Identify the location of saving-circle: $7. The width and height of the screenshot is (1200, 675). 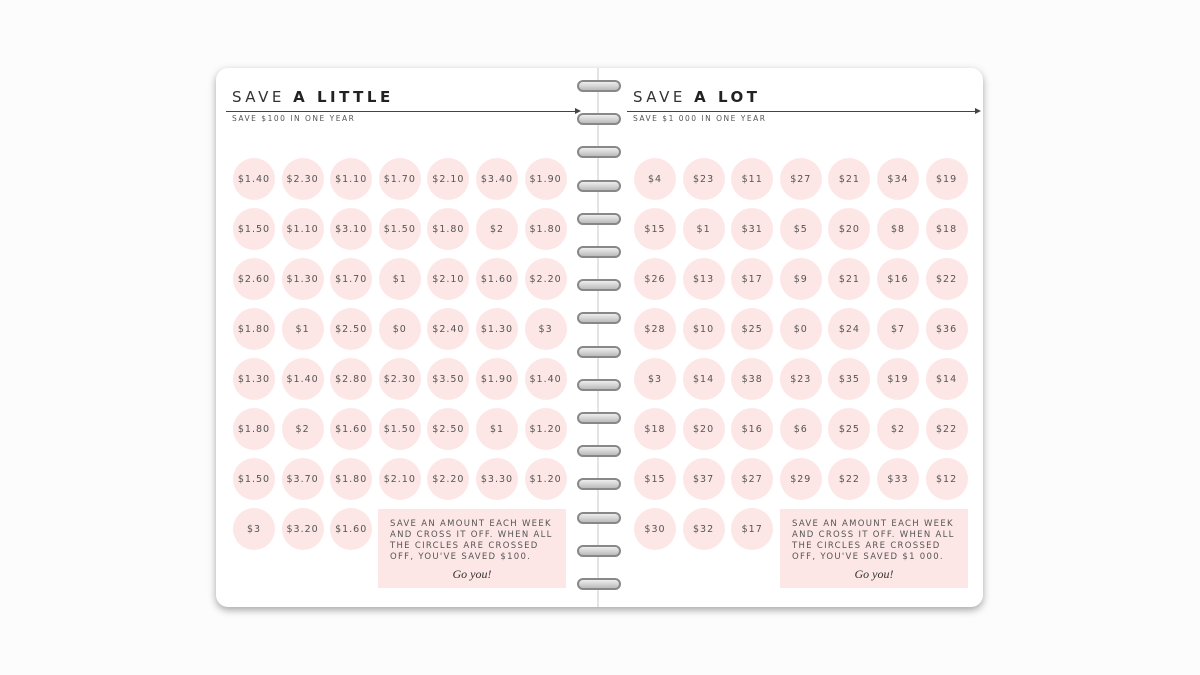
(898, 329).